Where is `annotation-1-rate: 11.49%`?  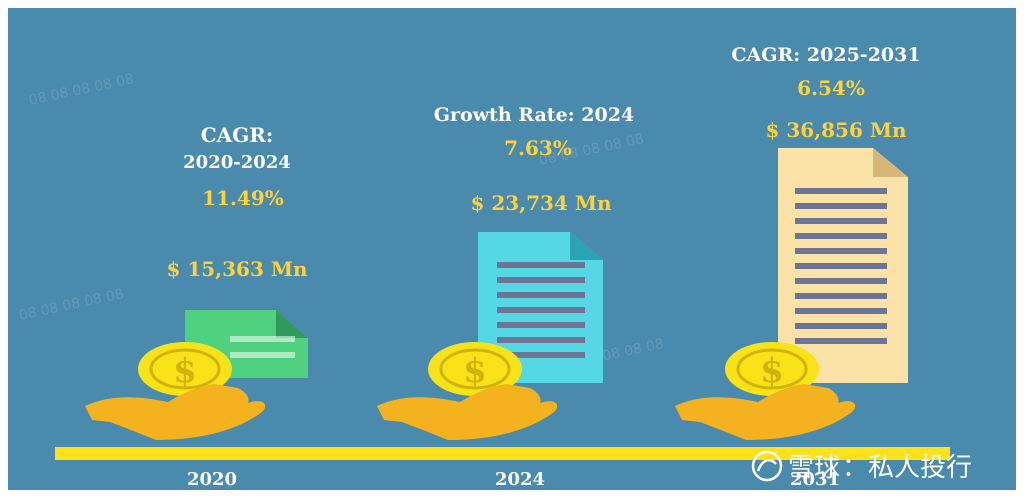
annotation-1-rate: 11.49% is located at coordinates (243, 198).